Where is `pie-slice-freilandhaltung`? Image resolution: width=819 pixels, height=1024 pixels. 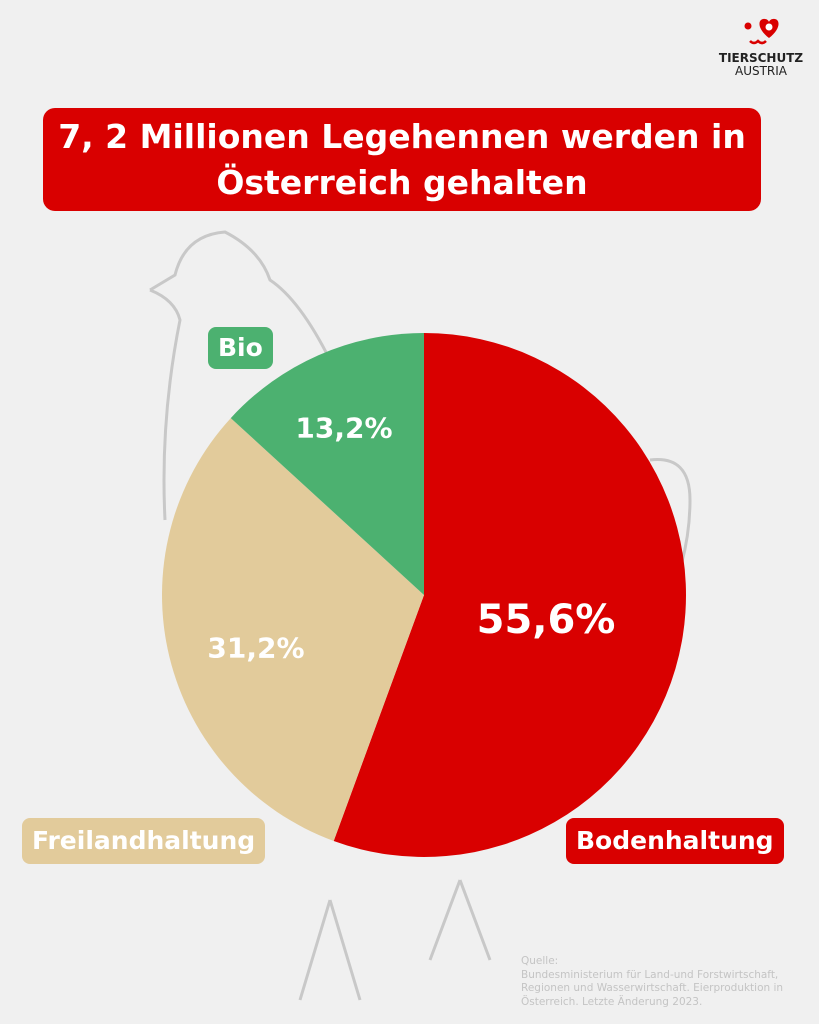
pie-slice-freilandhaltung is located at coordinates (293, 629).